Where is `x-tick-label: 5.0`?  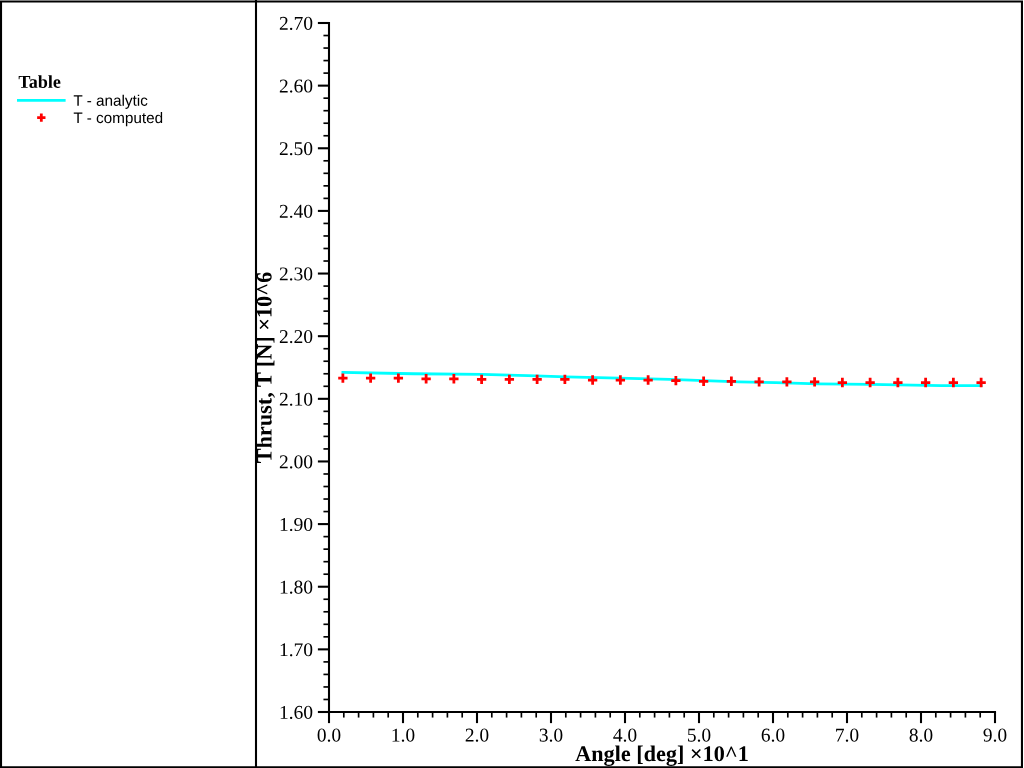 x-tick-label: 5.0 is located at coordinates (699, 735).